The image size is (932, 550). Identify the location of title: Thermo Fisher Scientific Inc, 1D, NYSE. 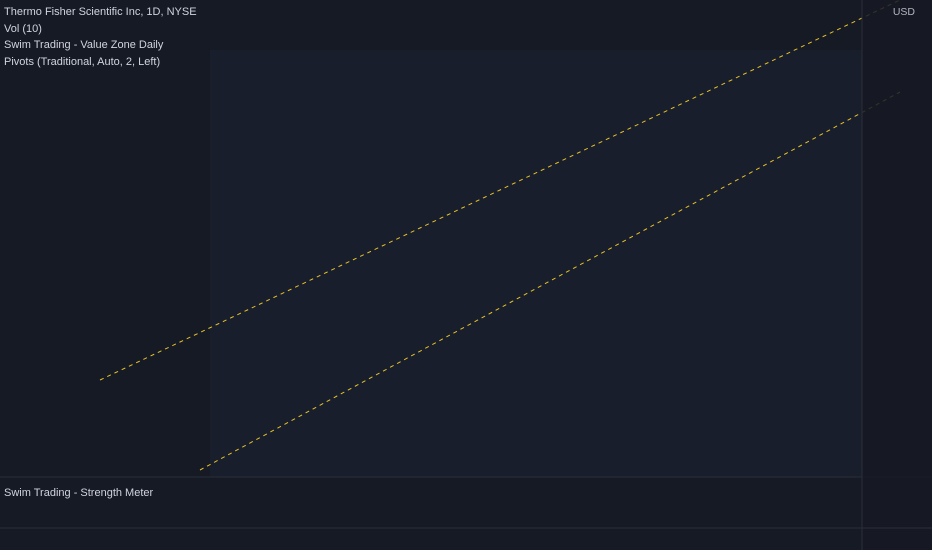
(100, 12).